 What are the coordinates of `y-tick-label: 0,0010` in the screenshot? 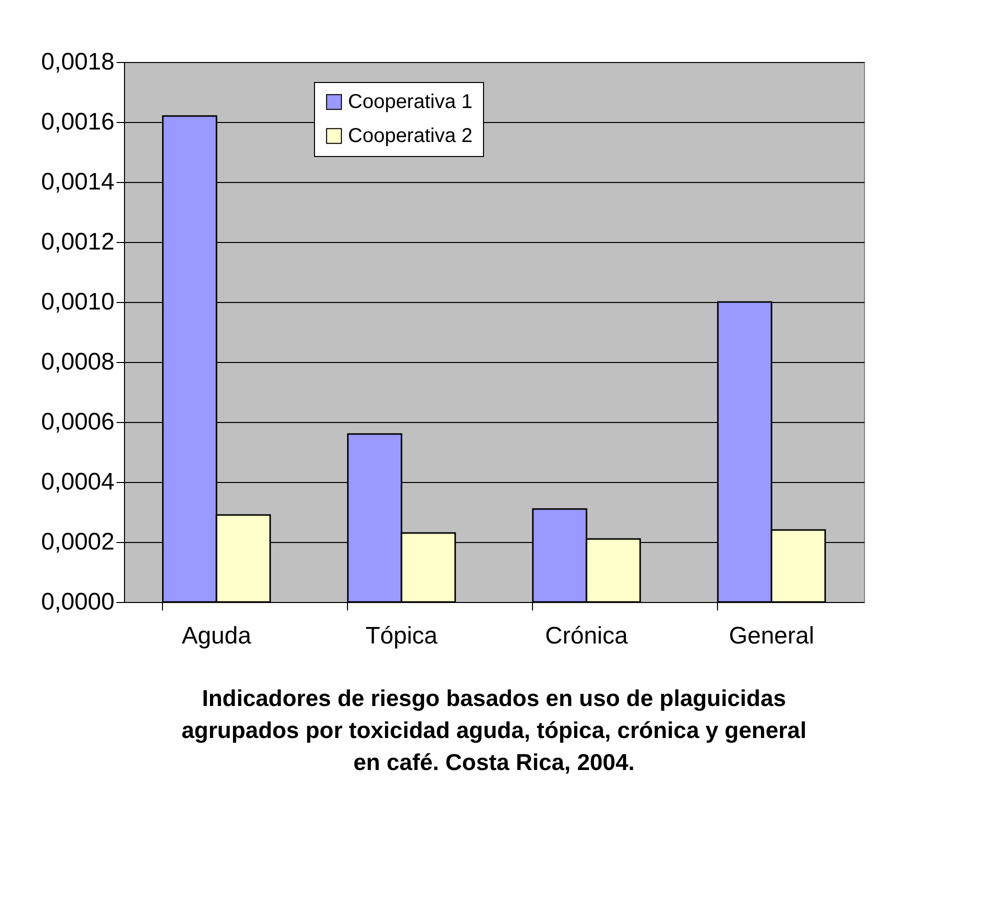 It's located at (77, 302).